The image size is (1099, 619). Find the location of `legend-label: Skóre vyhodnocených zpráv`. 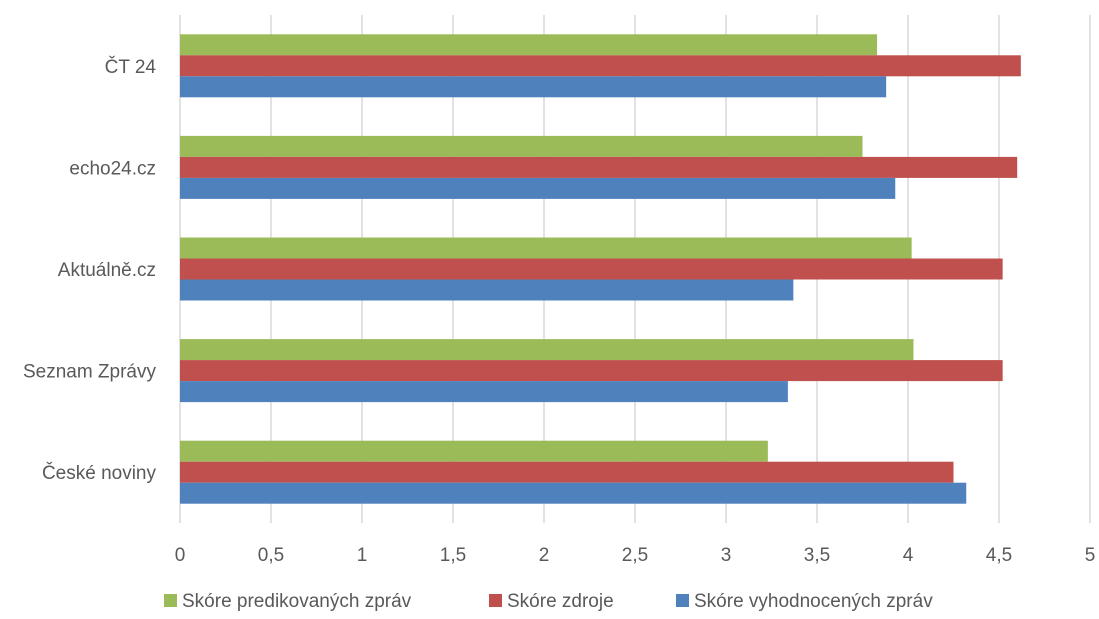

legend-label: Skóre vyhodnocených zpráv is located at coordinates (813, 601).